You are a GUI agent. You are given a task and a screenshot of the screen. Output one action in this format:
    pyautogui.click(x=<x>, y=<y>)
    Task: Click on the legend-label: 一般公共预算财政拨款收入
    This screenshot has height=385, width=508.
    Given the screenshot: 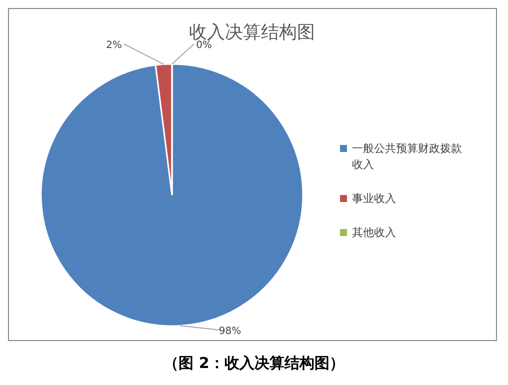 What is the action you would take?
    pyautogui.click(x=407, y=156)
    